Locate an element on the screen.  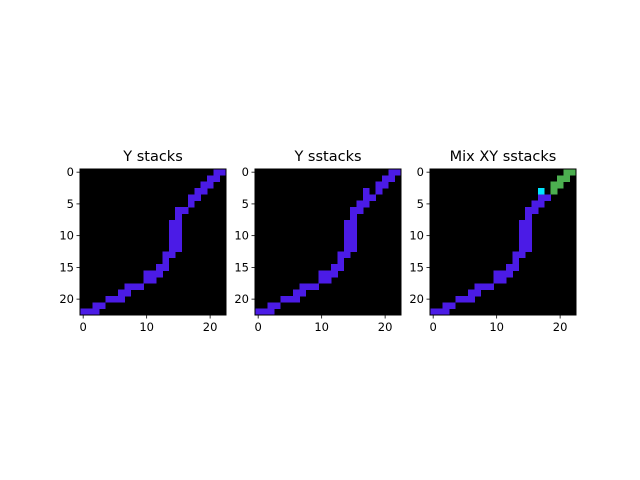
y-tick-label: 0 is located at coordinates (245, 172).